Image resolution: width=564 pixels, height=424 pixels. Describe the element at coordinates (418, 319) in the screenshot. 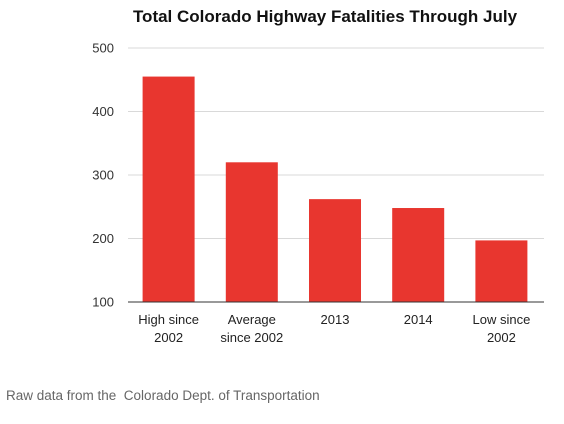

I see `x-category-label: 2014` at that location.